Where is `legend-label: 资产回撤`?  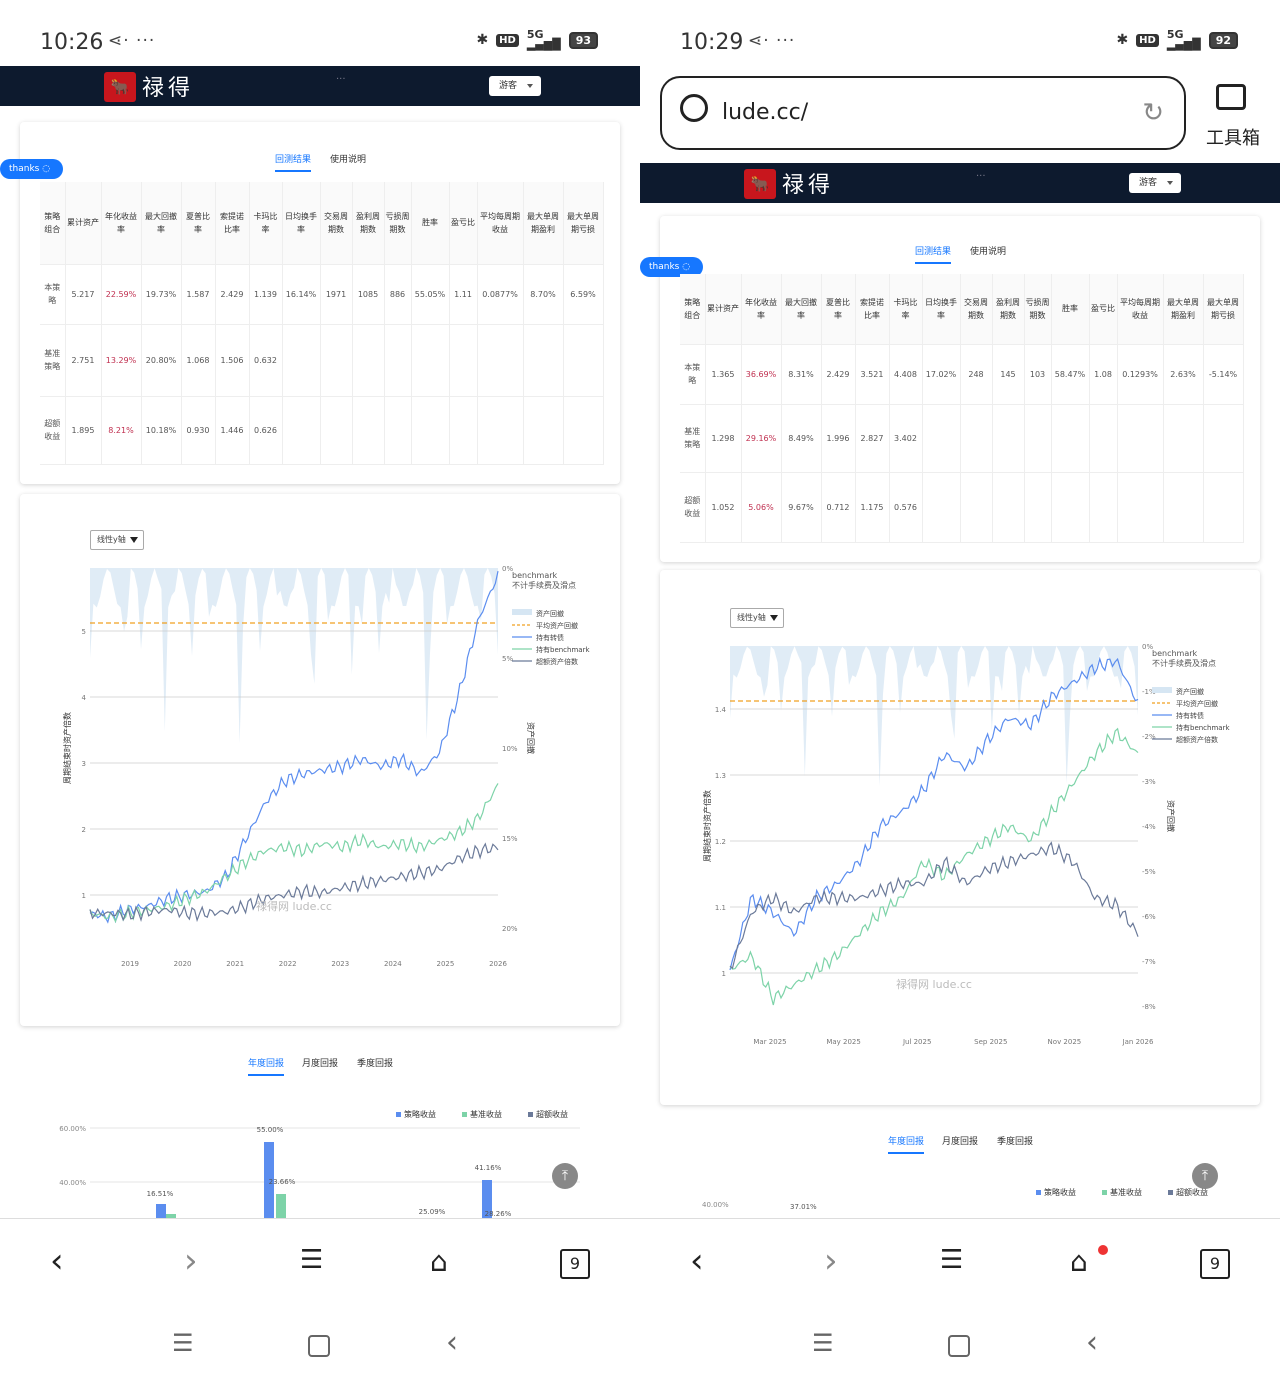
legend-label: 资产回撤 is located at coordinates (550, 613).